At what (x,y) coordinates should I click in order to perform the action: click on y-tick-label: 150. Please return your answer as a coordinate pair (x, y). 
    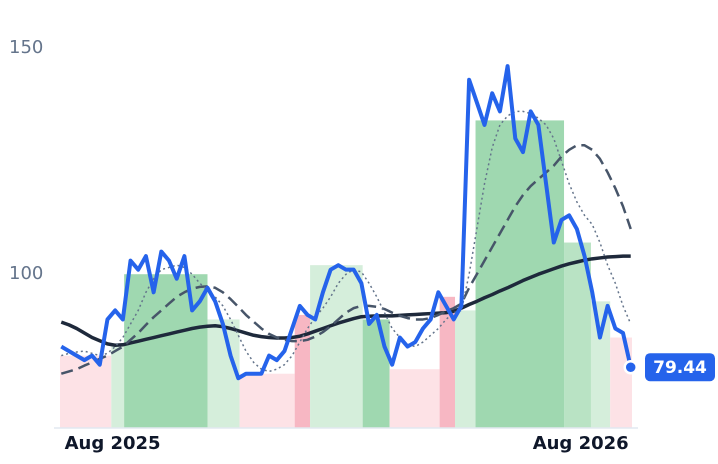
    Looking at the image, I should click on (26, 47).